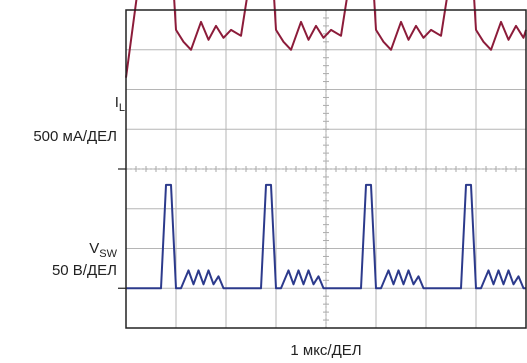 The image size is (527, 363). I want to click on channel-1-name: IL, so click(119, 104).